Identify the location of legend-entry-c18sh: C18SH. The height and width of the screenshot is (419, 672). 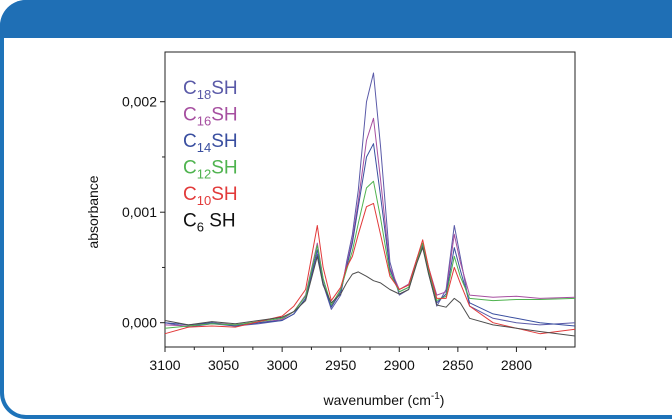
(210, 90).